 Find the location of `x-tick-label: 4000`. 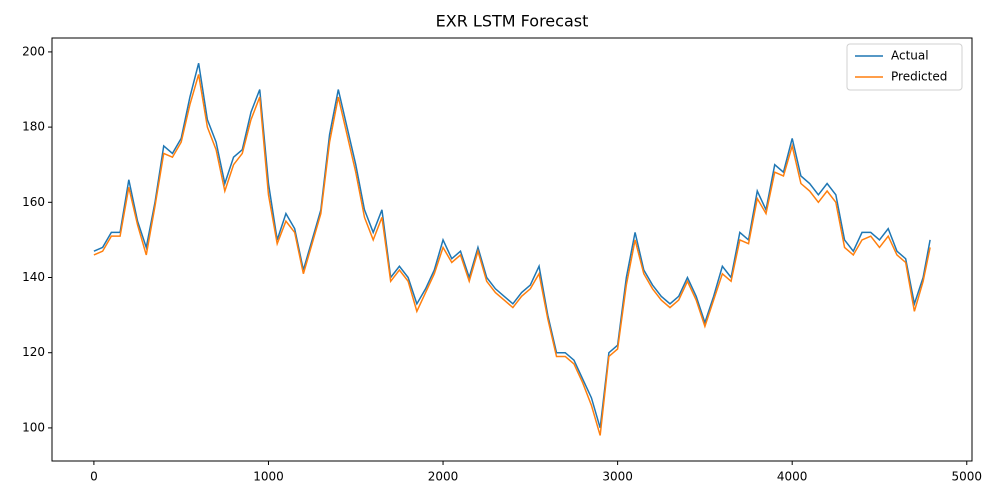

x-tick-label: 4000 is located at coordinates (792, 477).